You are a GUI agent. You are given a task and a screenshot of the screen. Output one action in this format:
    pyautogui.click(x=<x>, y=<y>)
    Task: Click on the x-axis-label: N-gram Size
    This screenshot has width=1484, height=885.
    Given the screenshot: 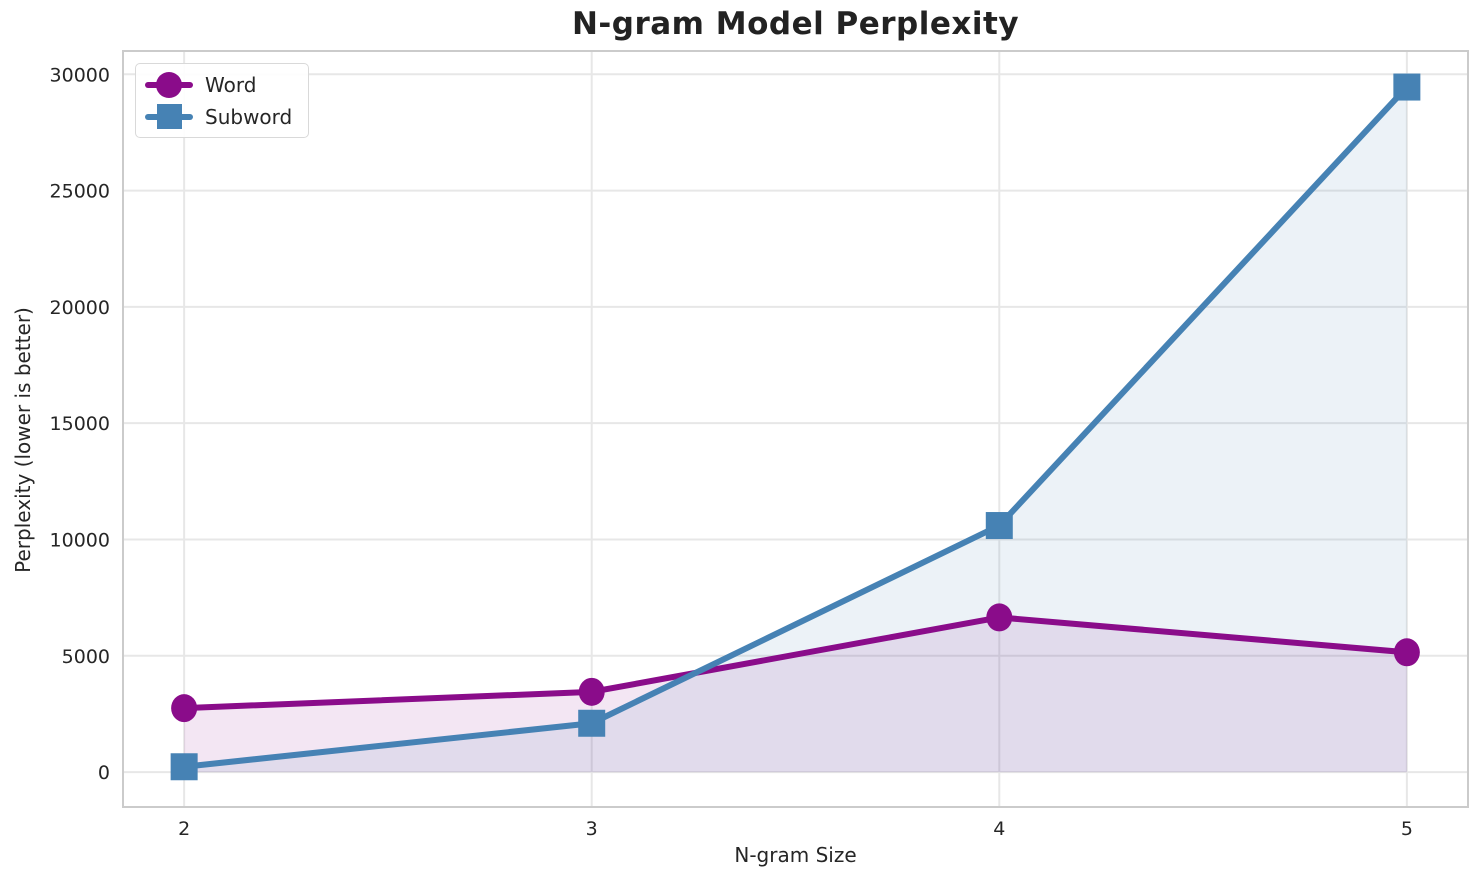 What is the action you would take?
    pyautogui.click(x=795, y=855)
    